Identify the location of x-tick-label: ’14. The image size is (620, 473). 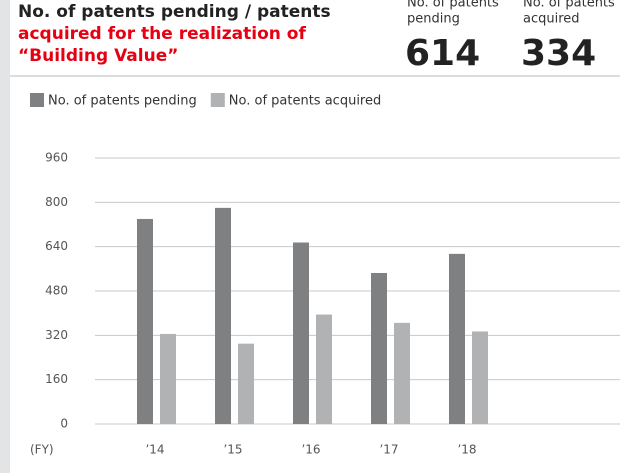
(154, 450).